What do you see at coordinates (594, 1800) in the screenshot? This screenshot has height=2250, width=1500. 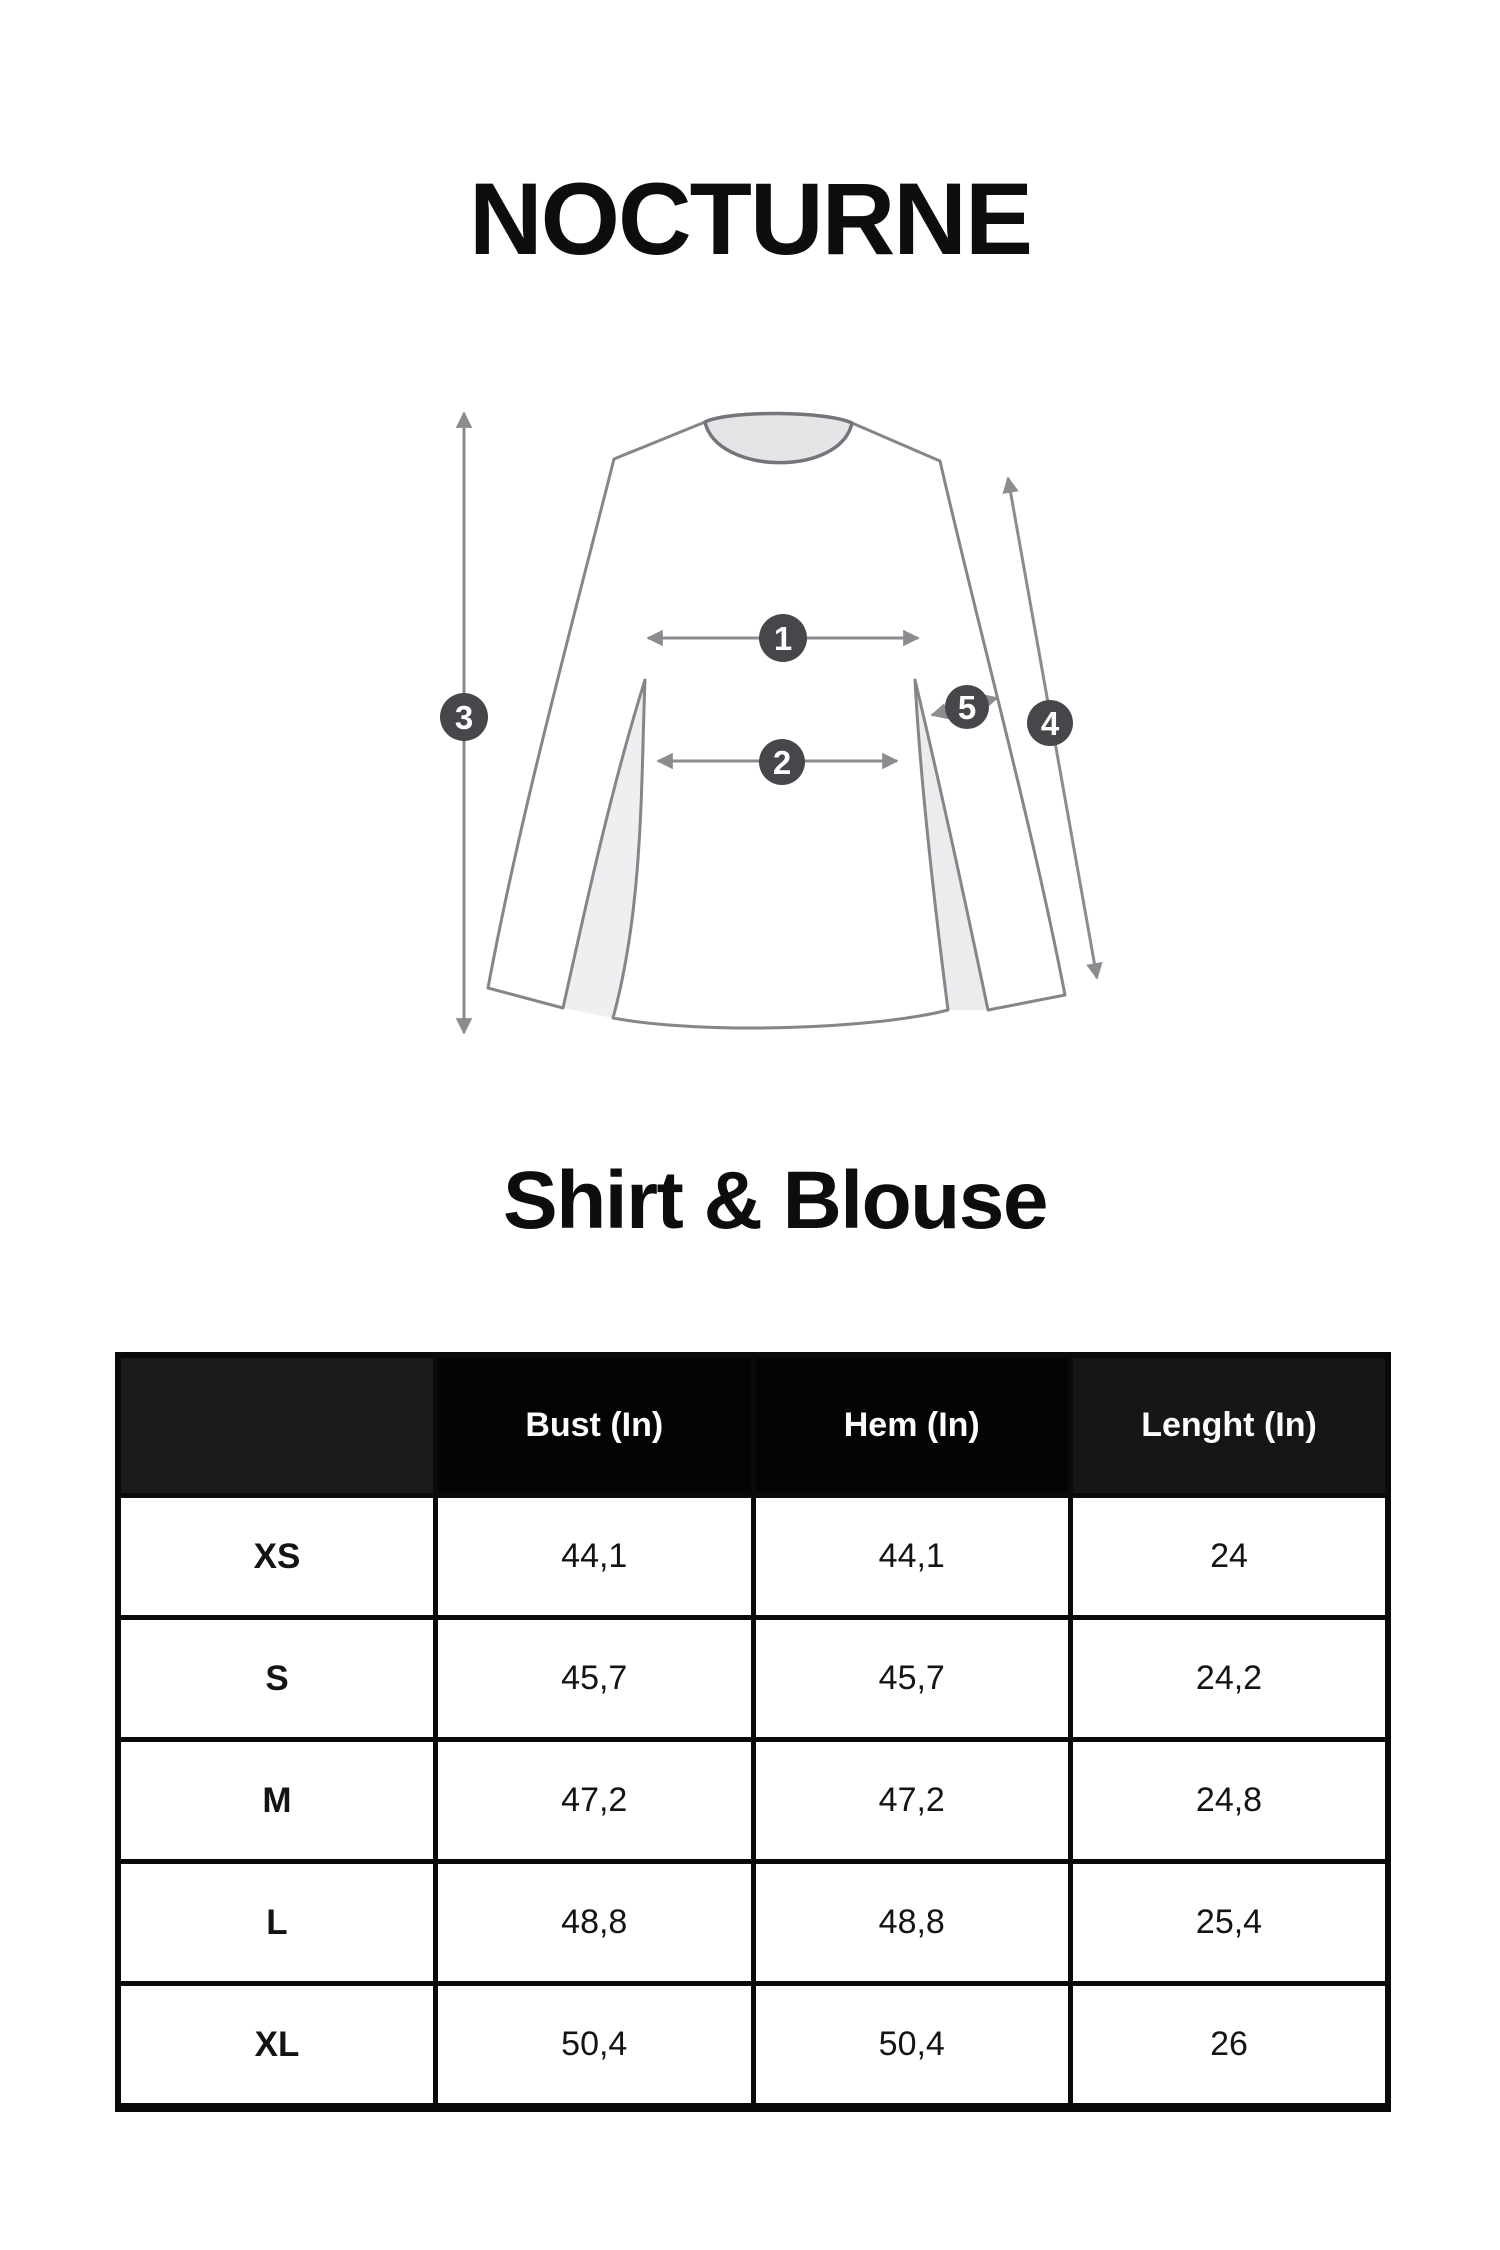 I see `bust-cell: 47,2` at bounding box center [594, 1800].